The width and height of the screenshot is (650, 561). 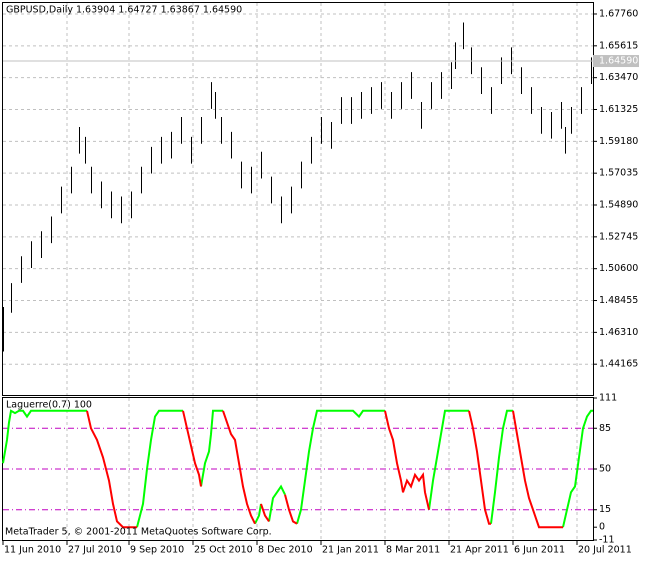 What do you see at coordinates (157, 550) in the screenshot?
I see `x-tick-label: 9 Sep 2010` at bounding box center [157, 550].